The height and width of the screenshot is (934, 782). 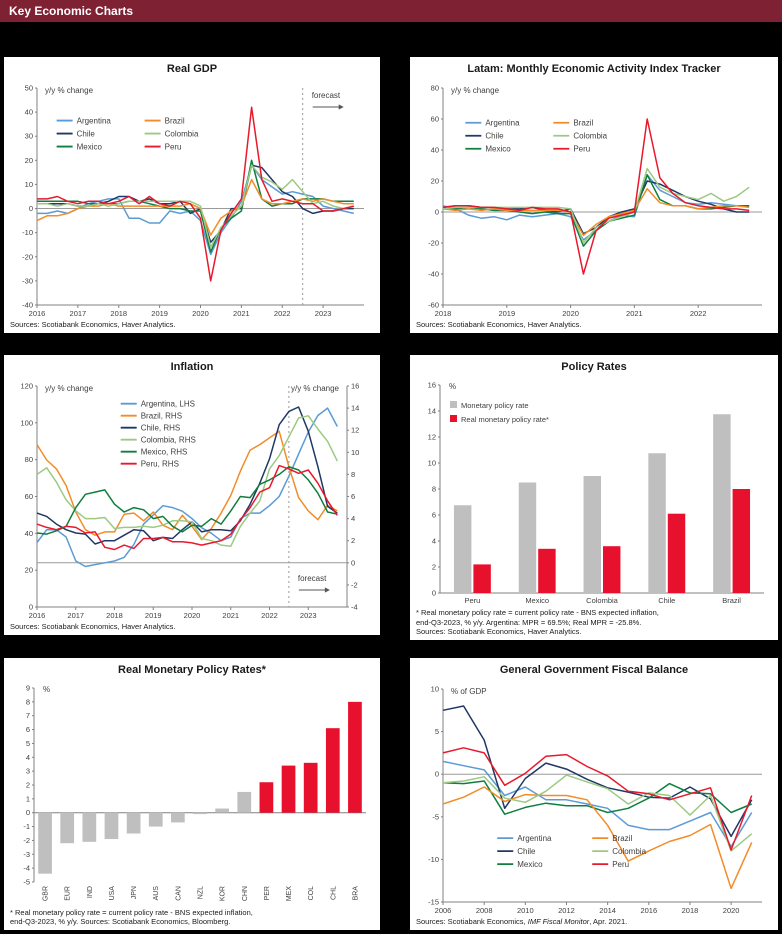 I want to click on svg-text: -30, so click(x=27, y=280).